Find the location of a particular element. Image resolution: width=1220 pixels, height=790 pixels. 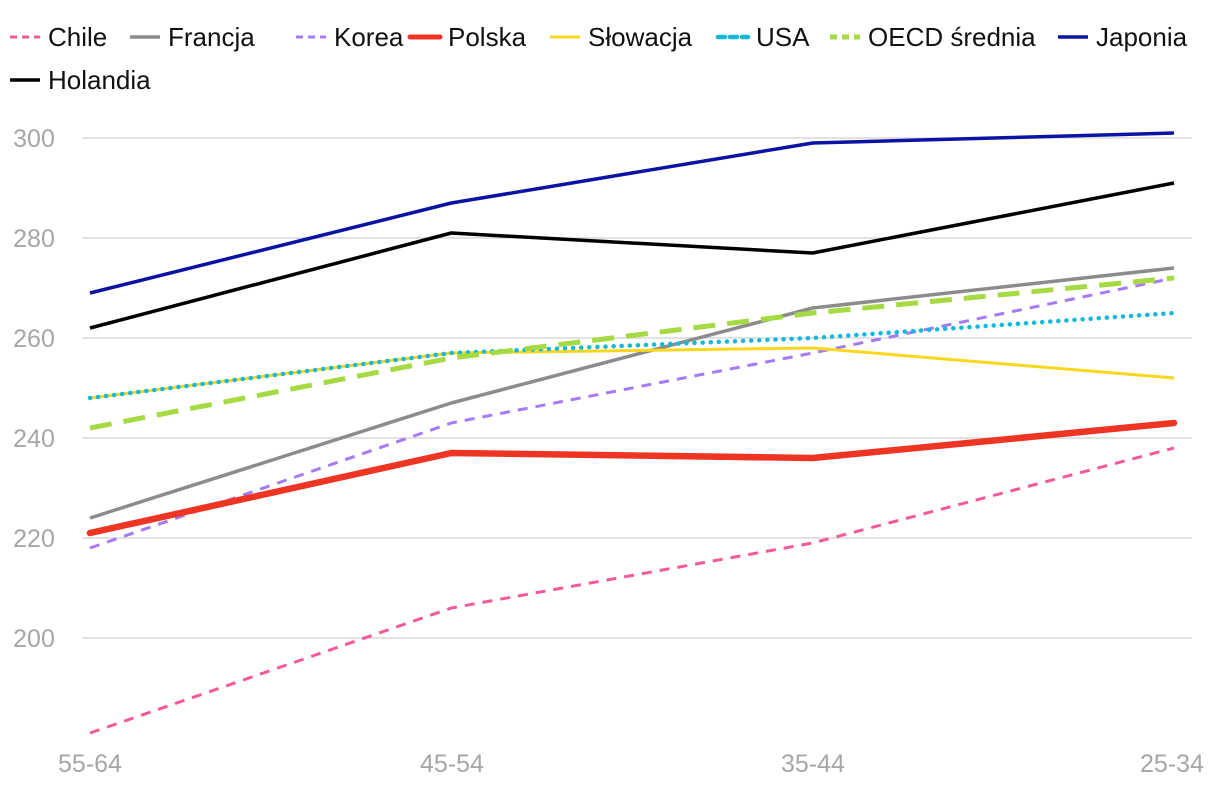

x-tick-label: 35-44 is located at coordinates (813, 764).